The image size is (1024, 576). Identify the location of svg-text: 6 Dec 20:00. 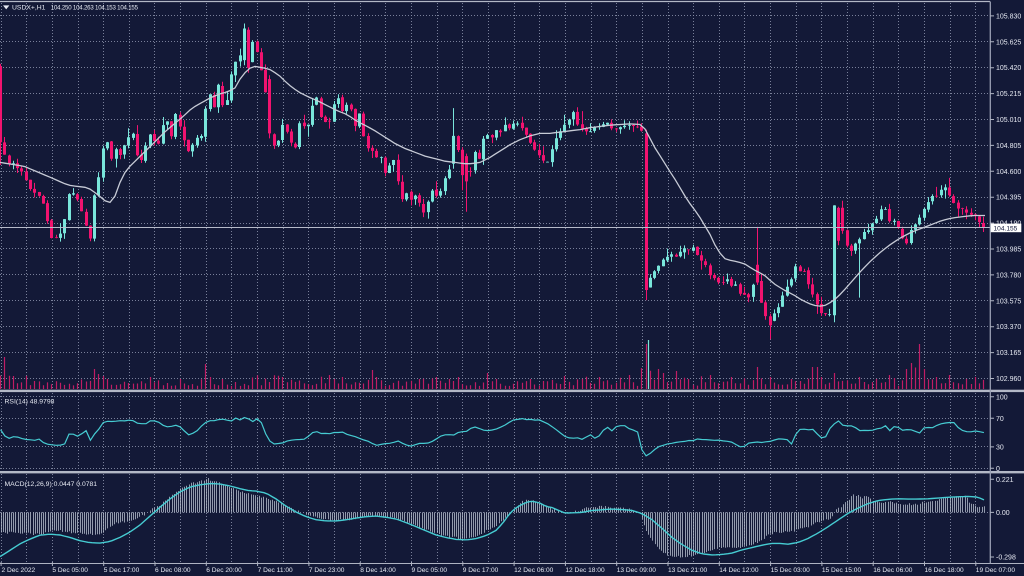
(224, 570).